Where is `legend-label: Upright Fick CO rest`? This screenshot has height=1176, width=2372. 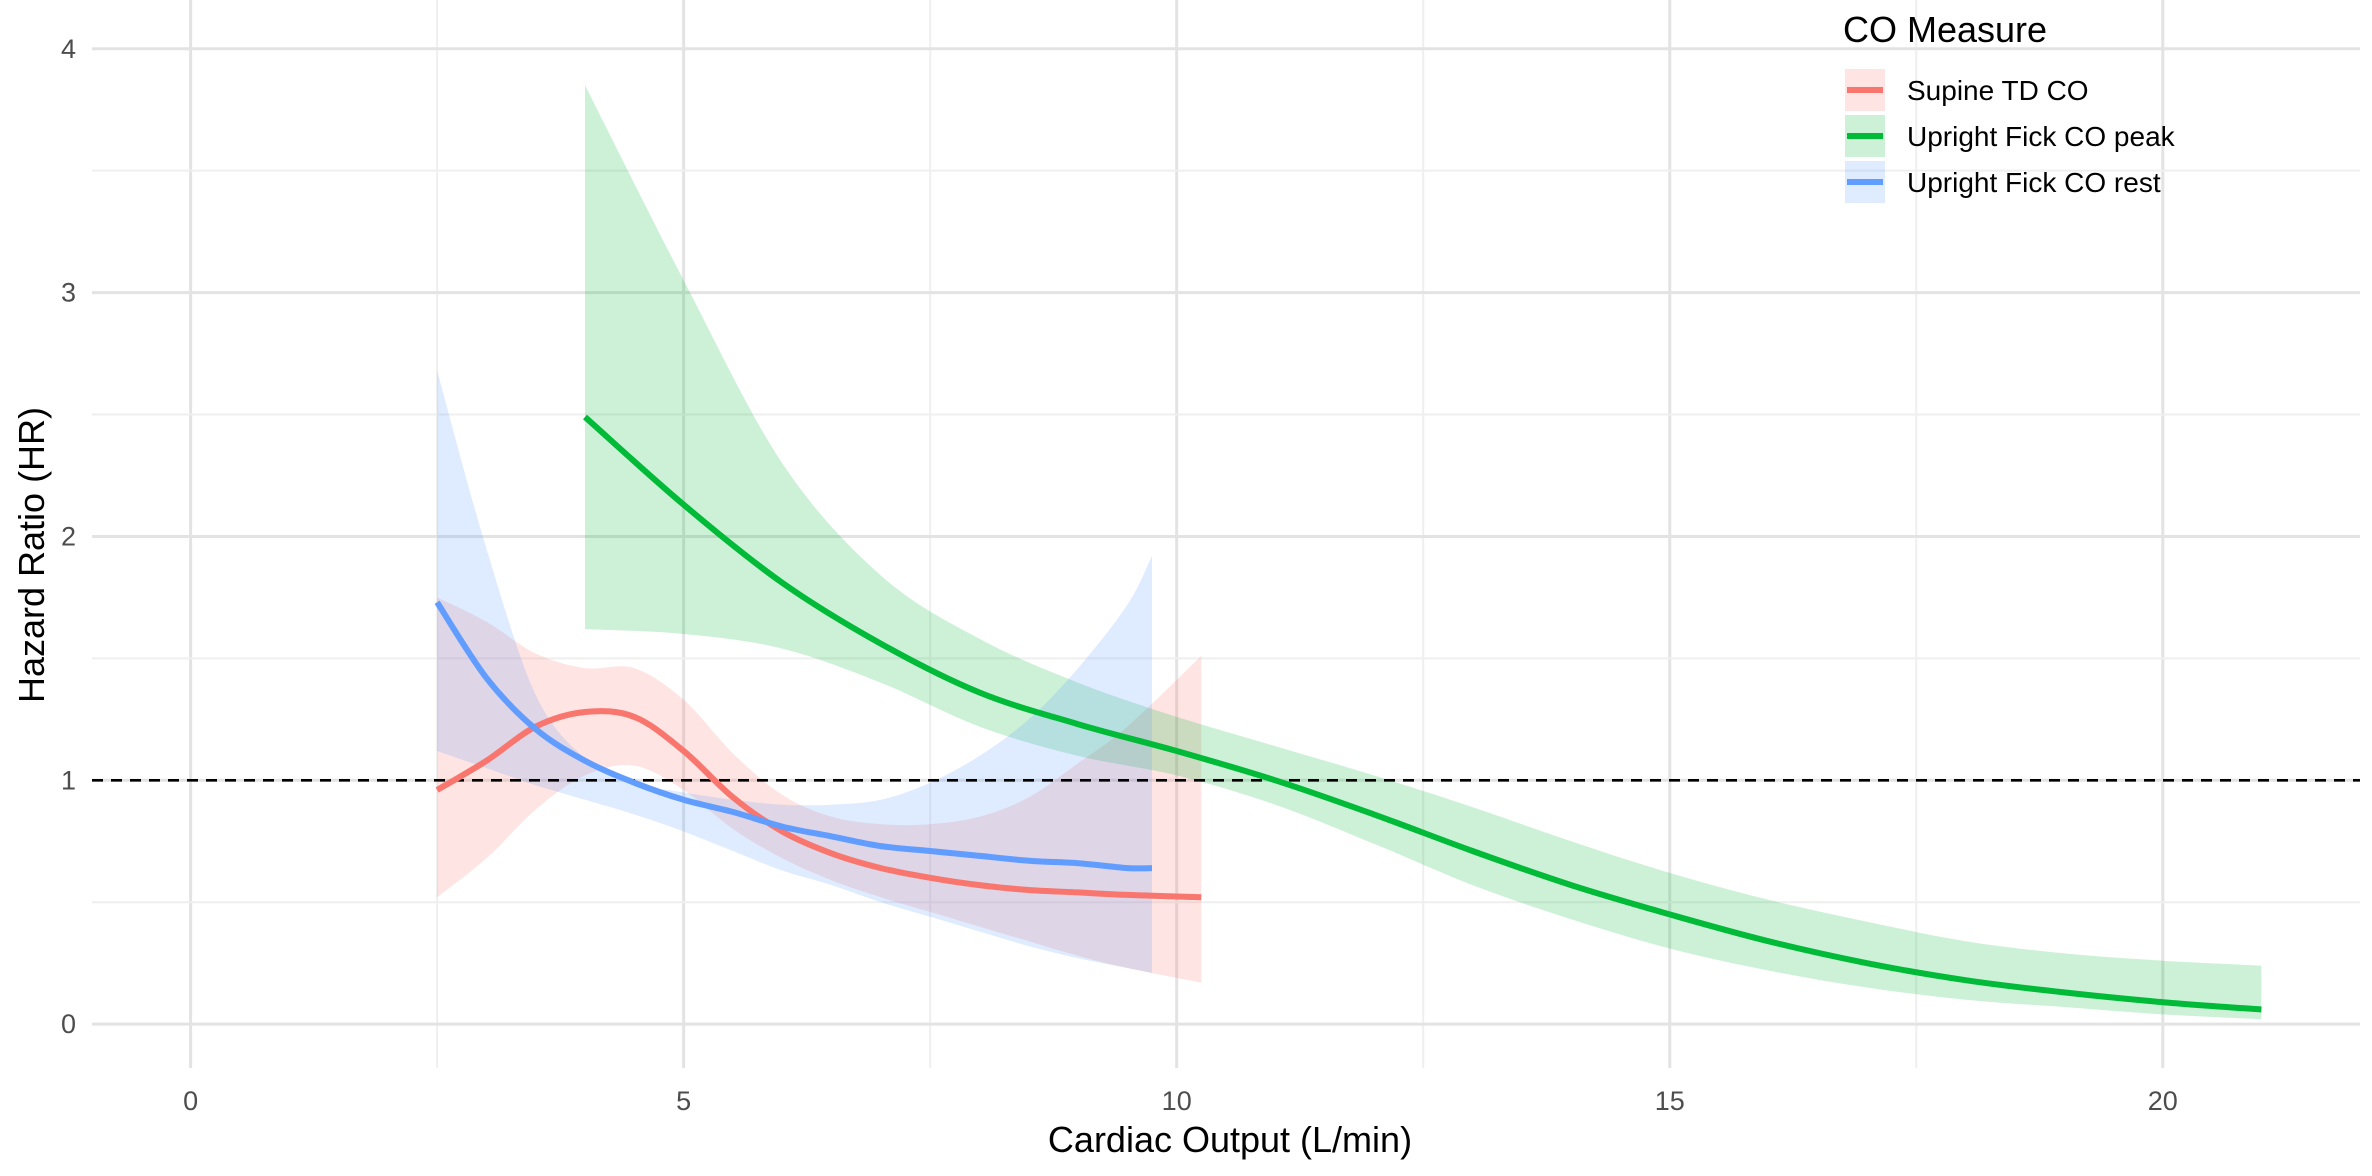
legend-label: Upright Fick CO rest is located at coordinates (2034, 182).